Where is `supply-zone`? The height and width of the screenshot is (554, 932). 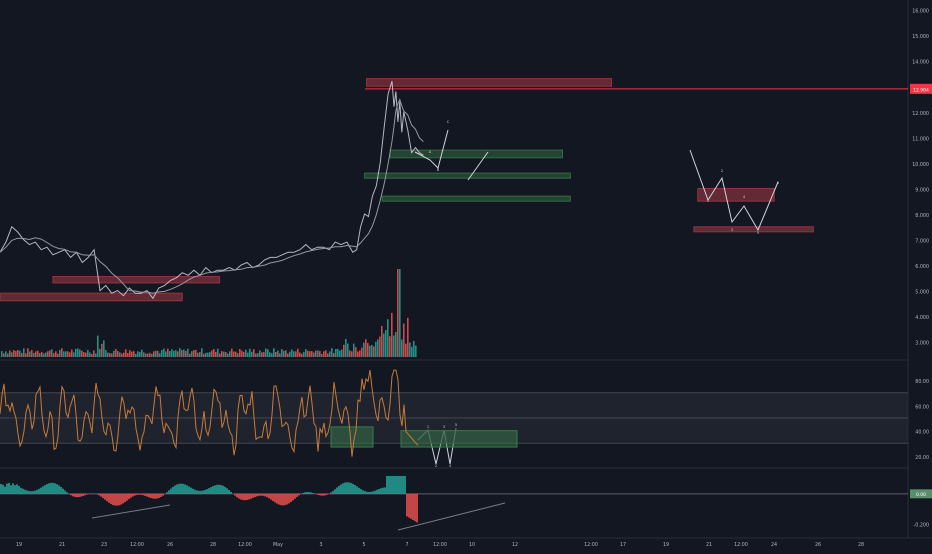 supply-zone is located at coordinates (754, 229).